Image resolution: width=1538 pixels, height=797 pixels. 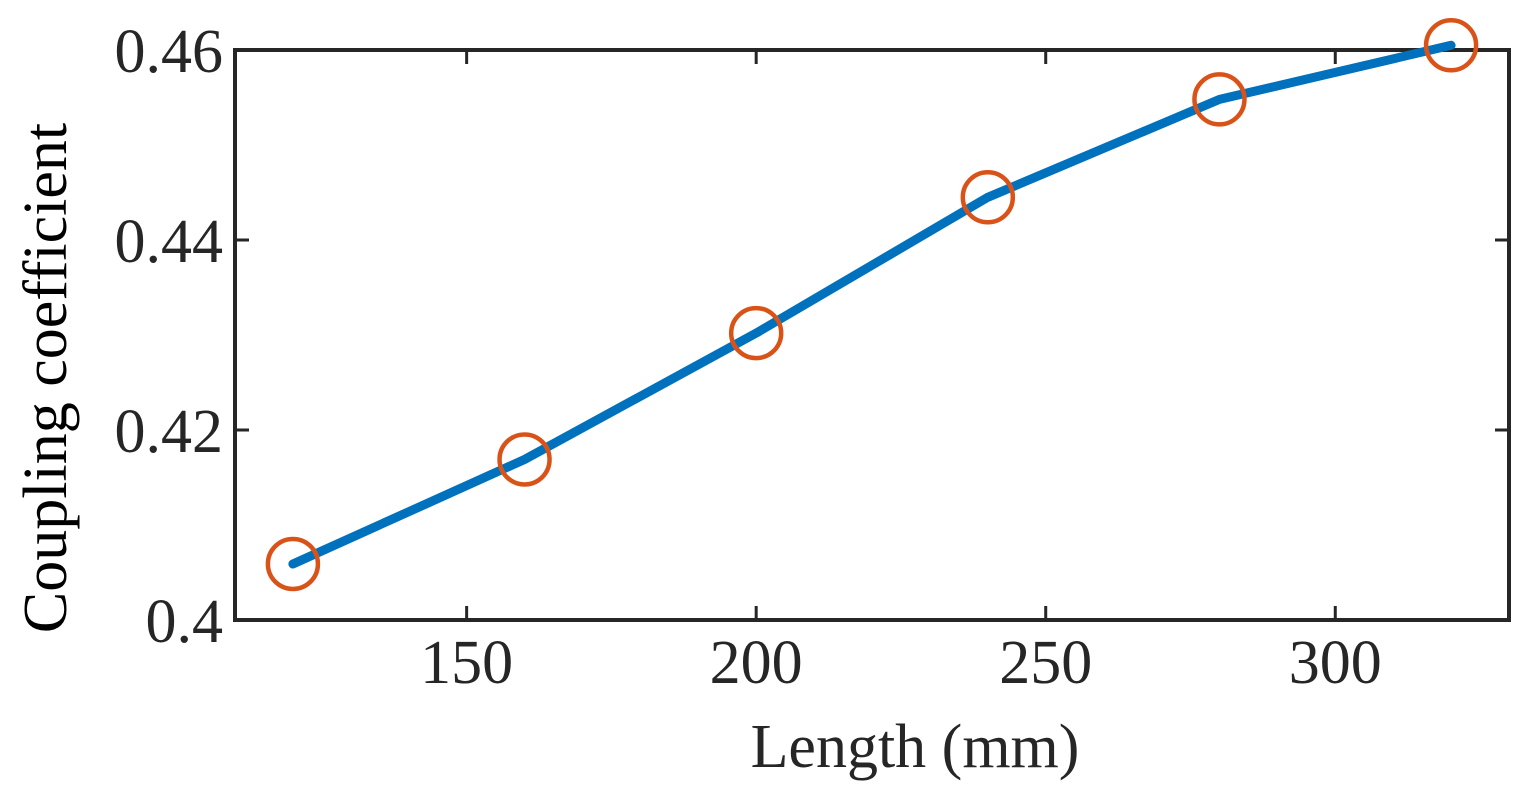 I want to click on x-tick-label: 250, so click(x=1045, y=663).